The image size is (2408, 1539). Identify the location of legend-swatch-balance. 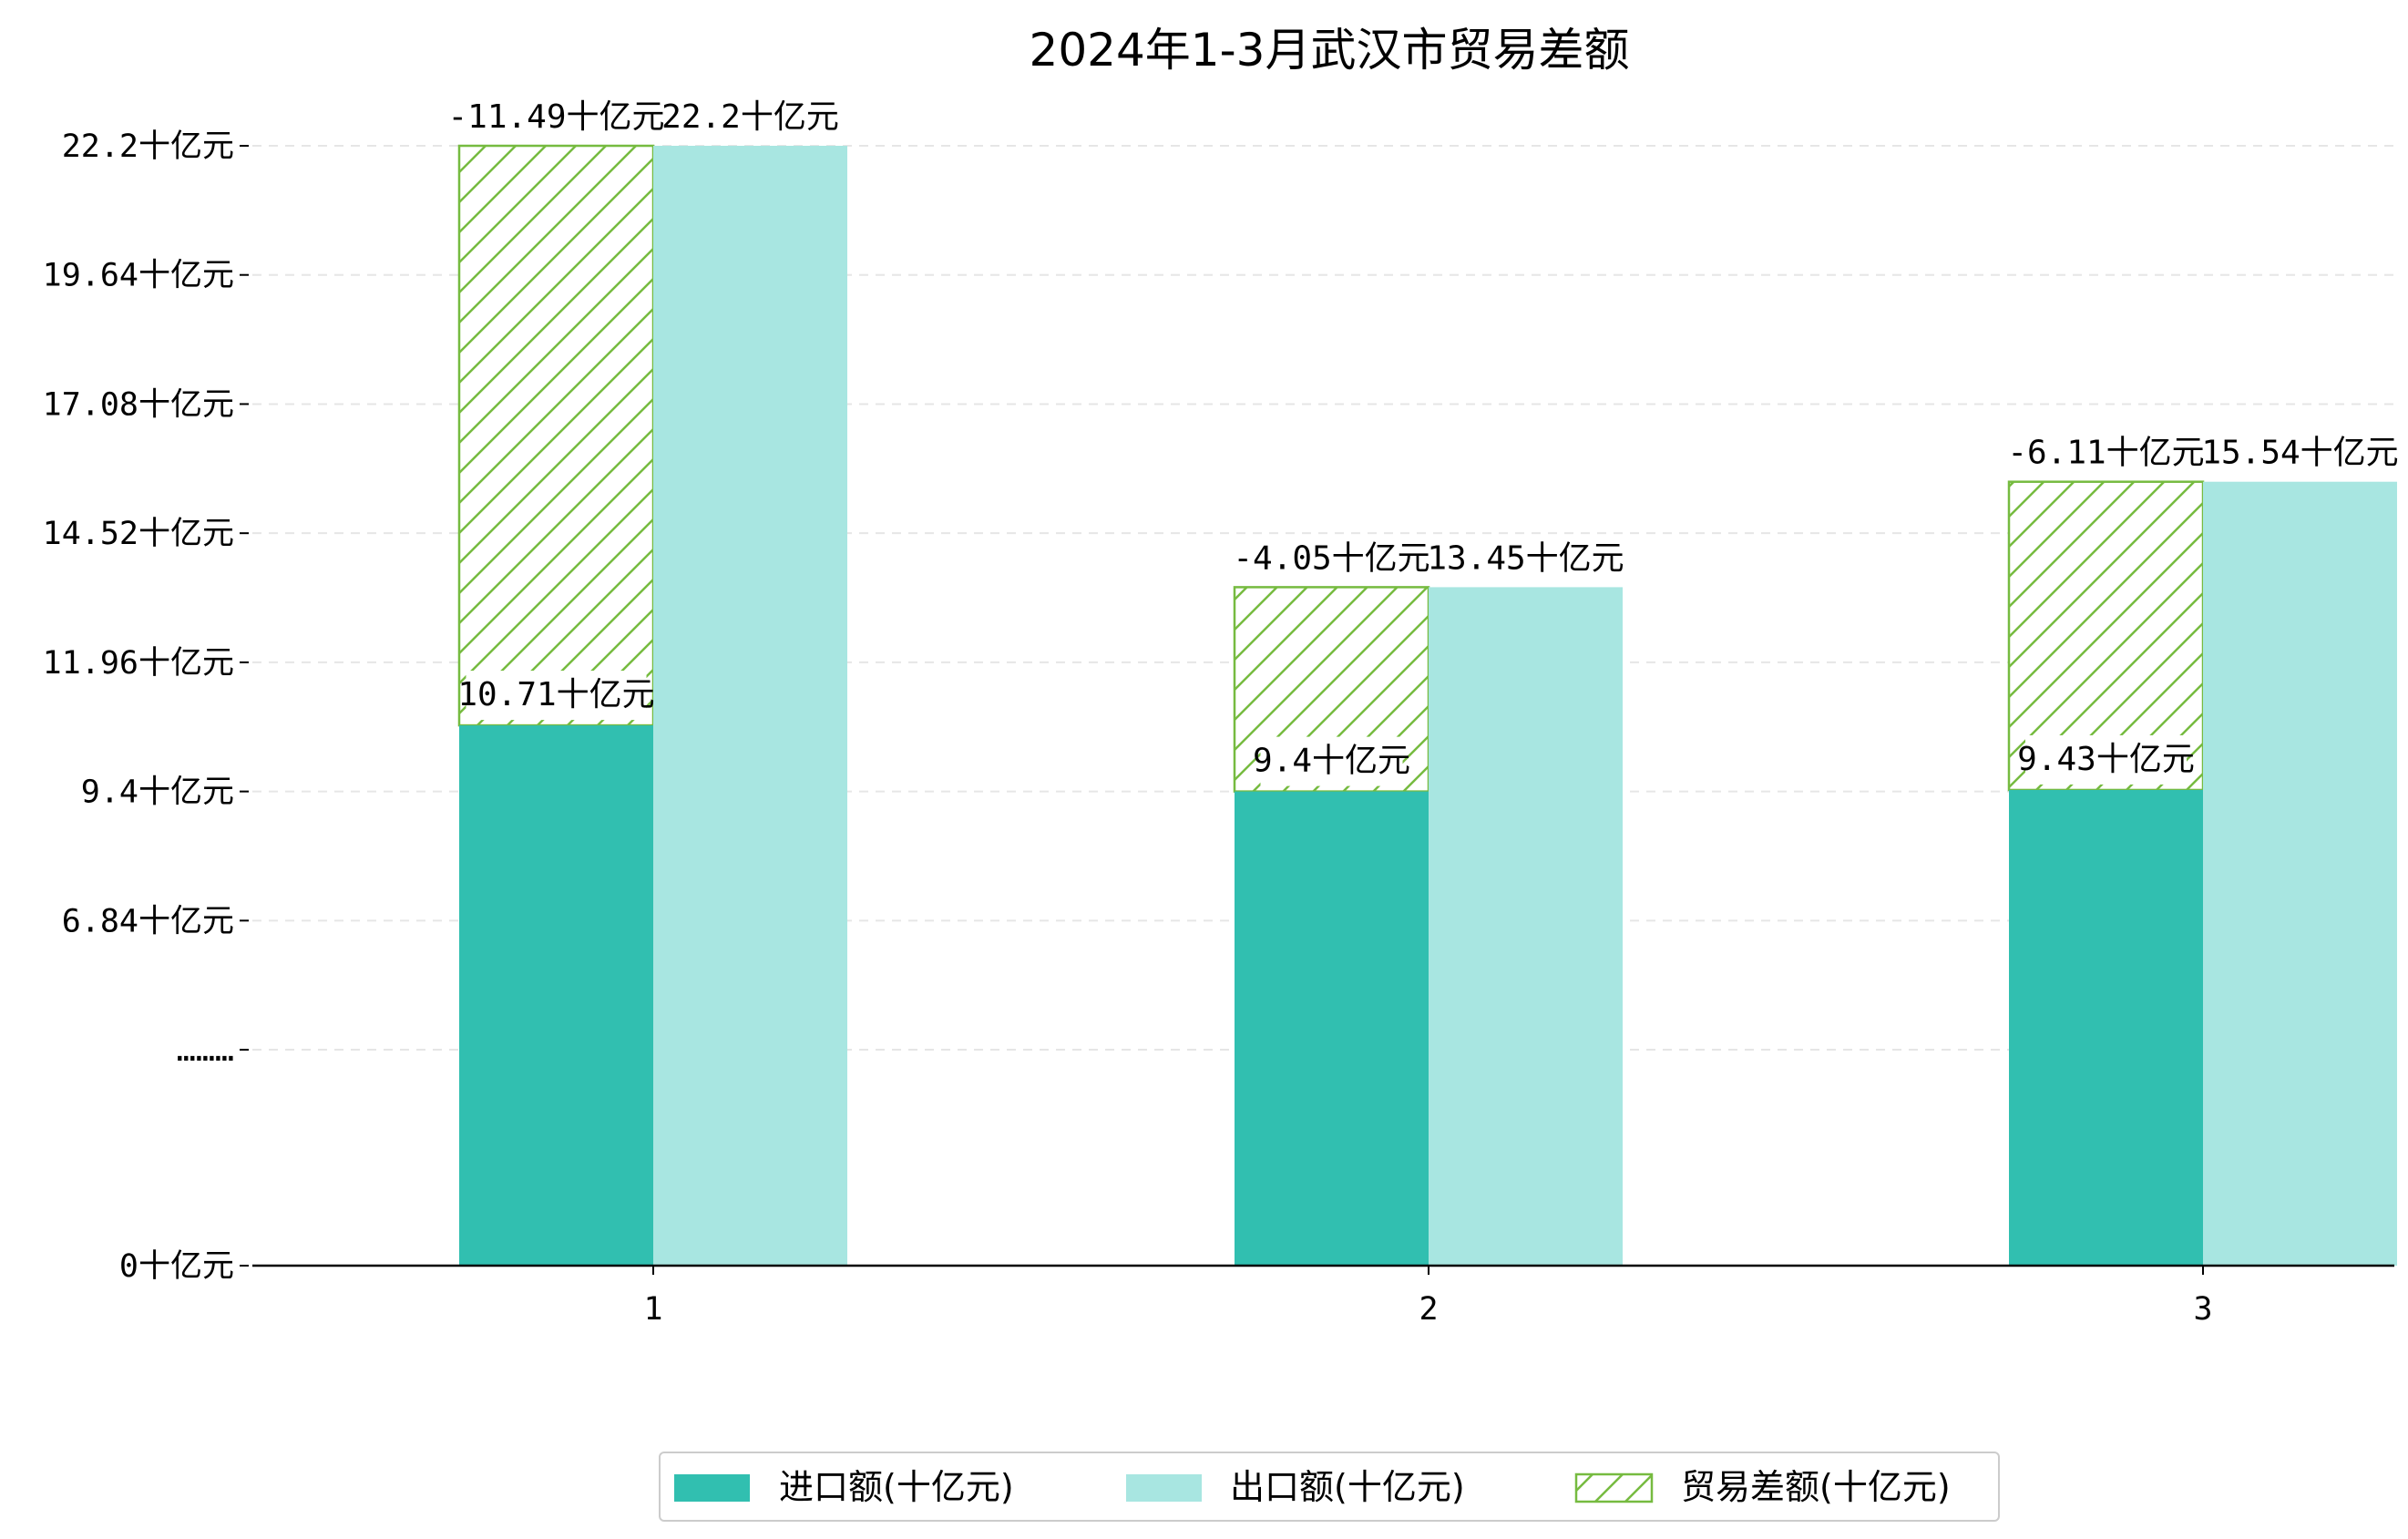
(1614, 1487).